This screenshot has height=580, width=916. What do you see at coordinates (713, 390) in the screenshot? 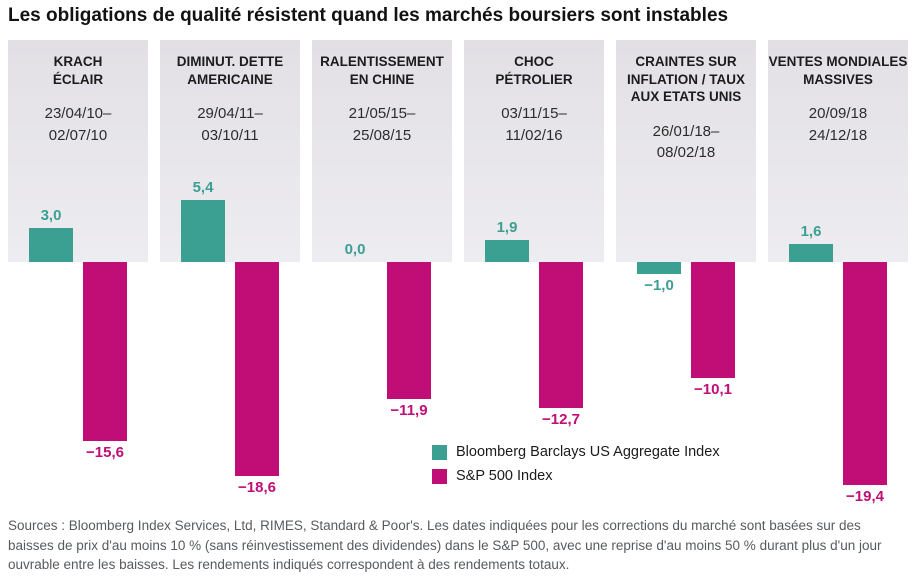
I see `sp500-value-label: −10,1` at bounding box center [713, 390].